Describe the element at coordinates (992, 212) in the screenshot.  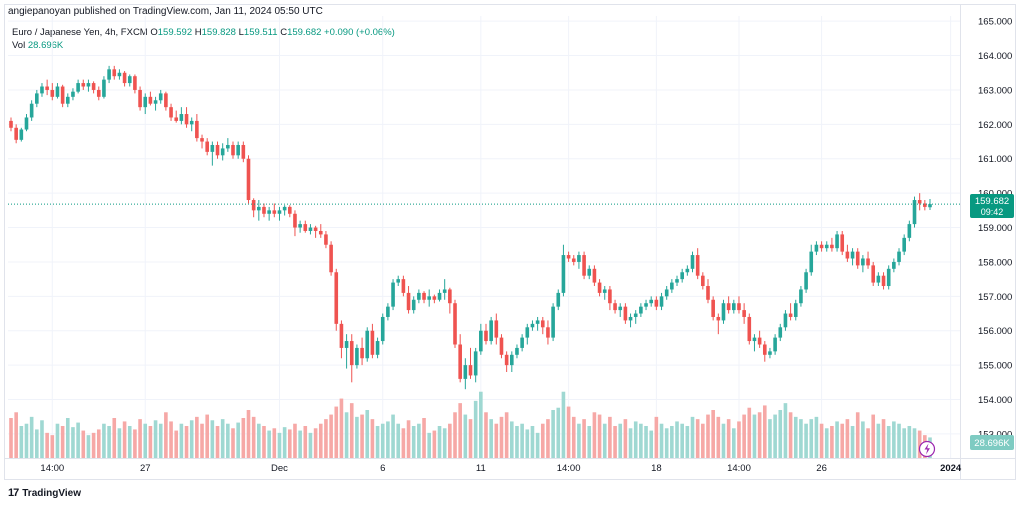
I see `countdown-text: 09:42` at that location.